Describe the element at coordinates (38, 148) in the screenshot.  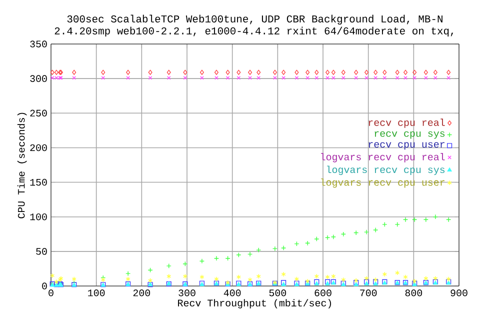
I see `y-tick-label: 200` at that location.